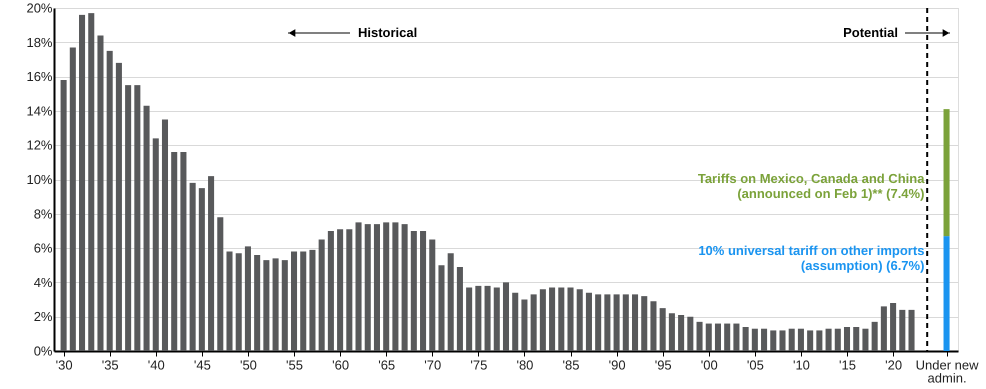 The width and height of the screenshot is (986, 389). I want to click on x-tick-label: '60, so click(341, 365).